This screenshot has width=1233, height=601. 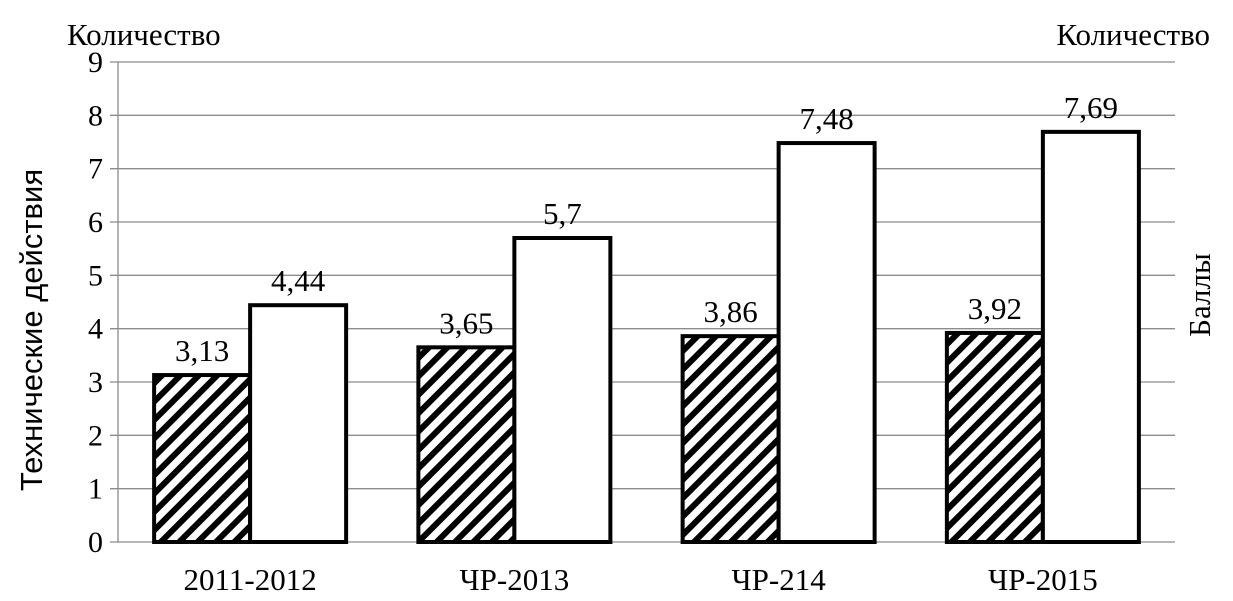 What do you see at coordinates (1043, 579) in the screenshot?
I see `x-category-label: ЧР-2015` at bounding box center [1043, 579].